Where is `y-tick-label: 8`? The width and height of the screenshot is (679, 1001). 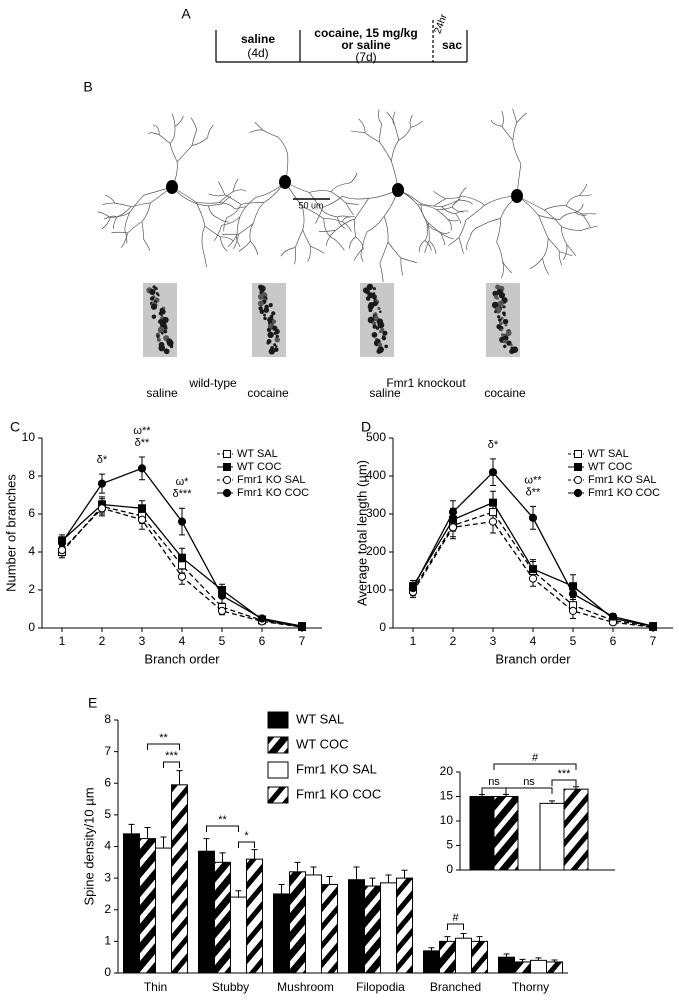 y-tick-label: 8 is located at coordinates (107, 719).